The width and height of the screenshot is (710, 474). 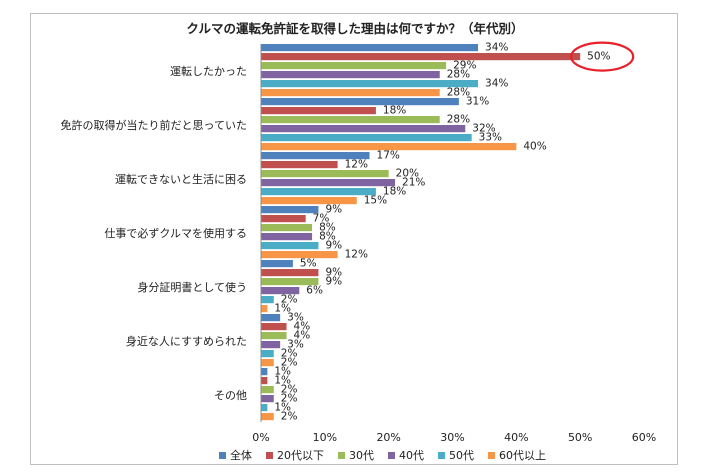 I want to click on x-tick-label: 60%, so click(x=644, y=437).